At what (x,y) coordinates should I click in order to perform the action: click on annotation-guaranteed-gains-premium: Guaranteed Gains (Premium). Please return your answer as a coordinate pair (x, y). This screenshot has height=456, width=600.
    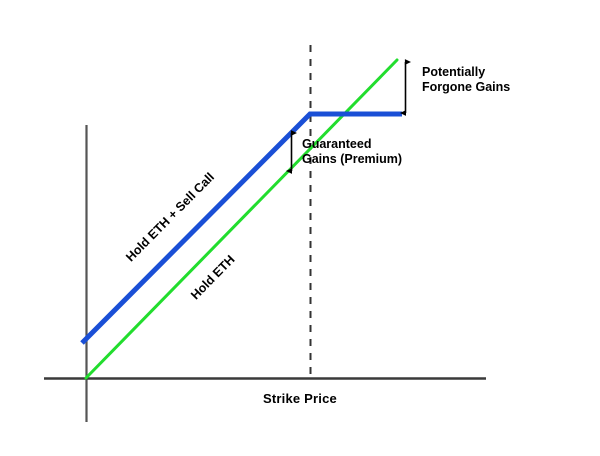
    Looking at the image, I should click on (352, 152).